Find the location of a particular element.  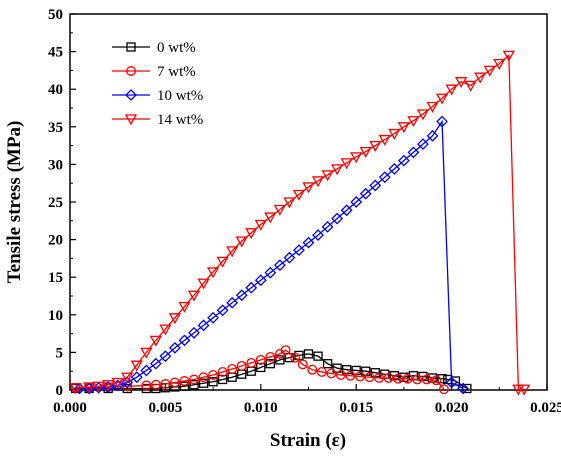

legend-label: 14 wt% is located at coordinates (180, 120).